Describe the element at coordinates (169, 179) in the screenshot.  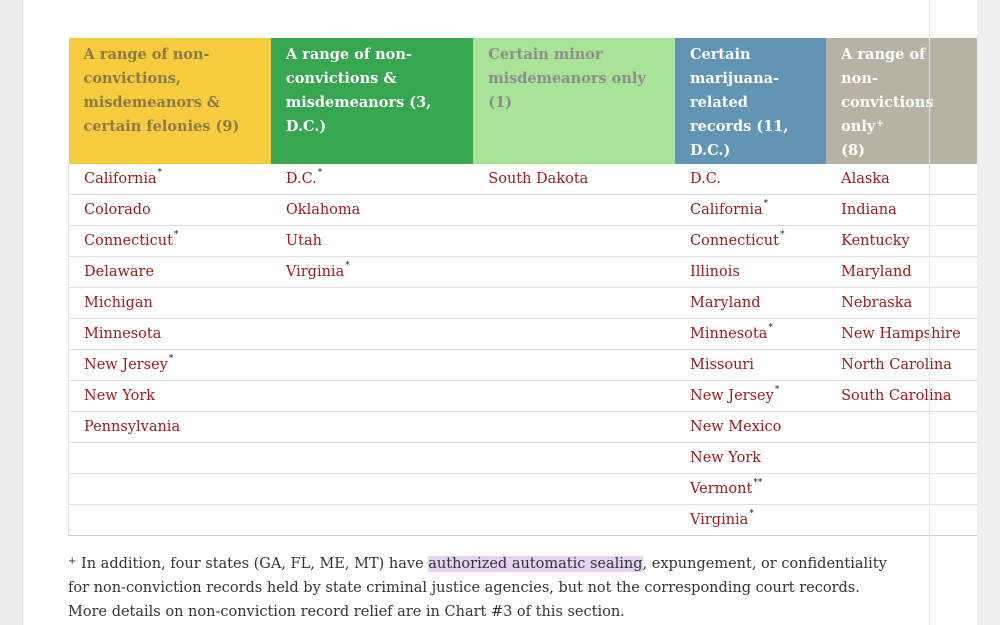
I see `table-cell: California*` at that location.